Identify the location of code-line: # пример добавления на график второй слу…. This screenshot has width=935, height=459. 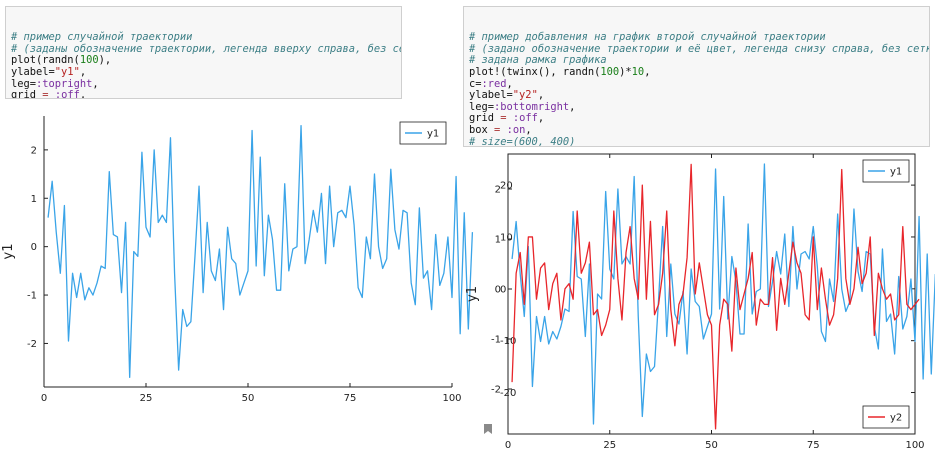
(696, 37).